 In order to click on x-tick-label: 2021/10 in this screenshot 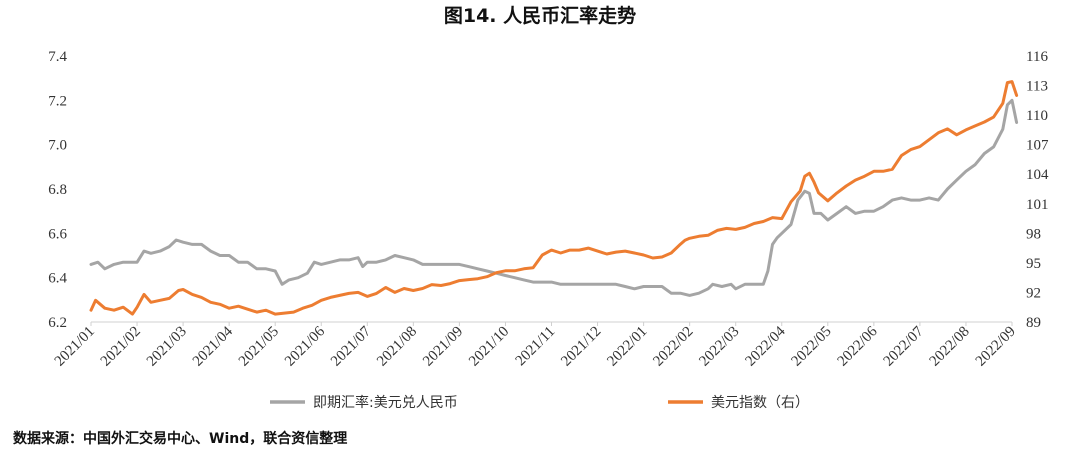, I will do `click(489, 347)`.